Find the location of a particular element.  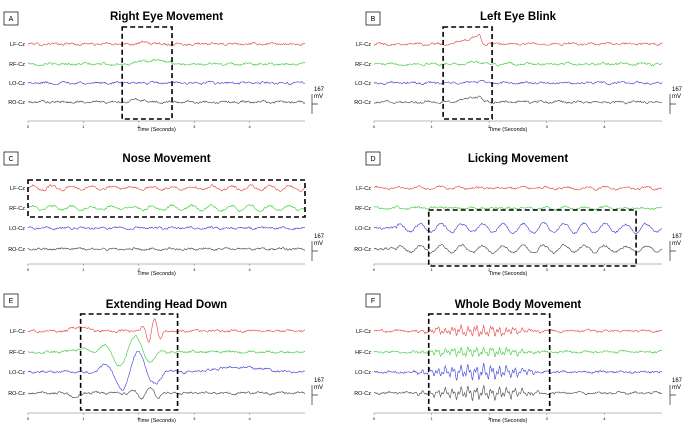

panel-letter: A is located at coordinates (11, 19).